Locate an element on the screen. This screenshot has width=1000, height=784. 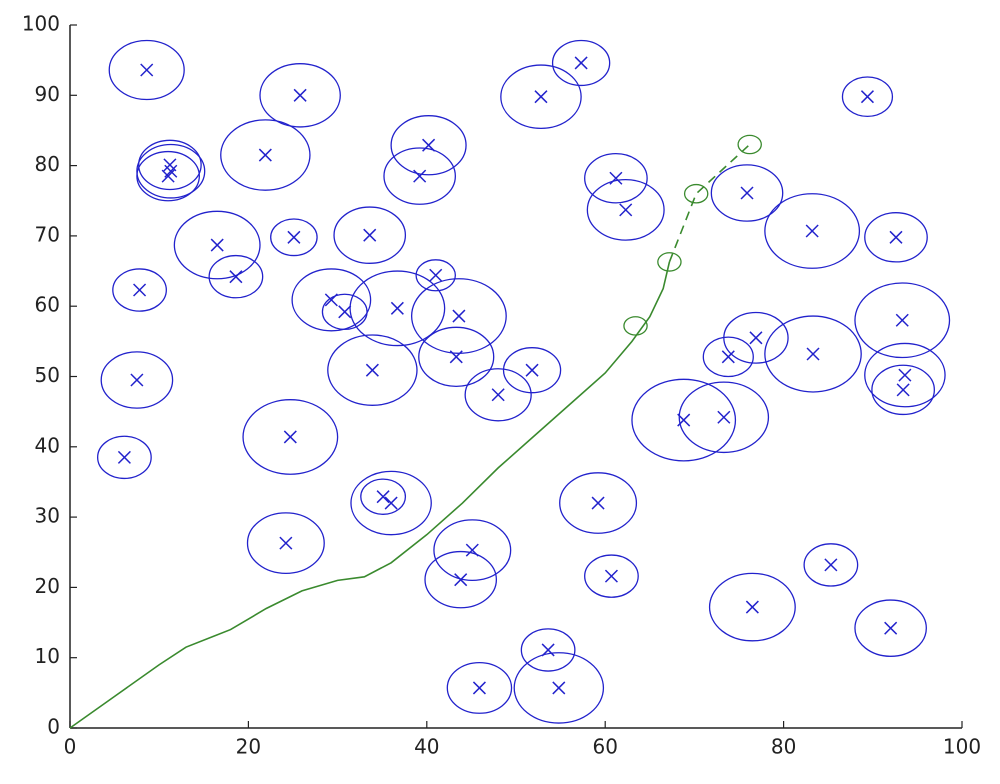
x-tick-label: 100 is located at coordinates (962, 747).